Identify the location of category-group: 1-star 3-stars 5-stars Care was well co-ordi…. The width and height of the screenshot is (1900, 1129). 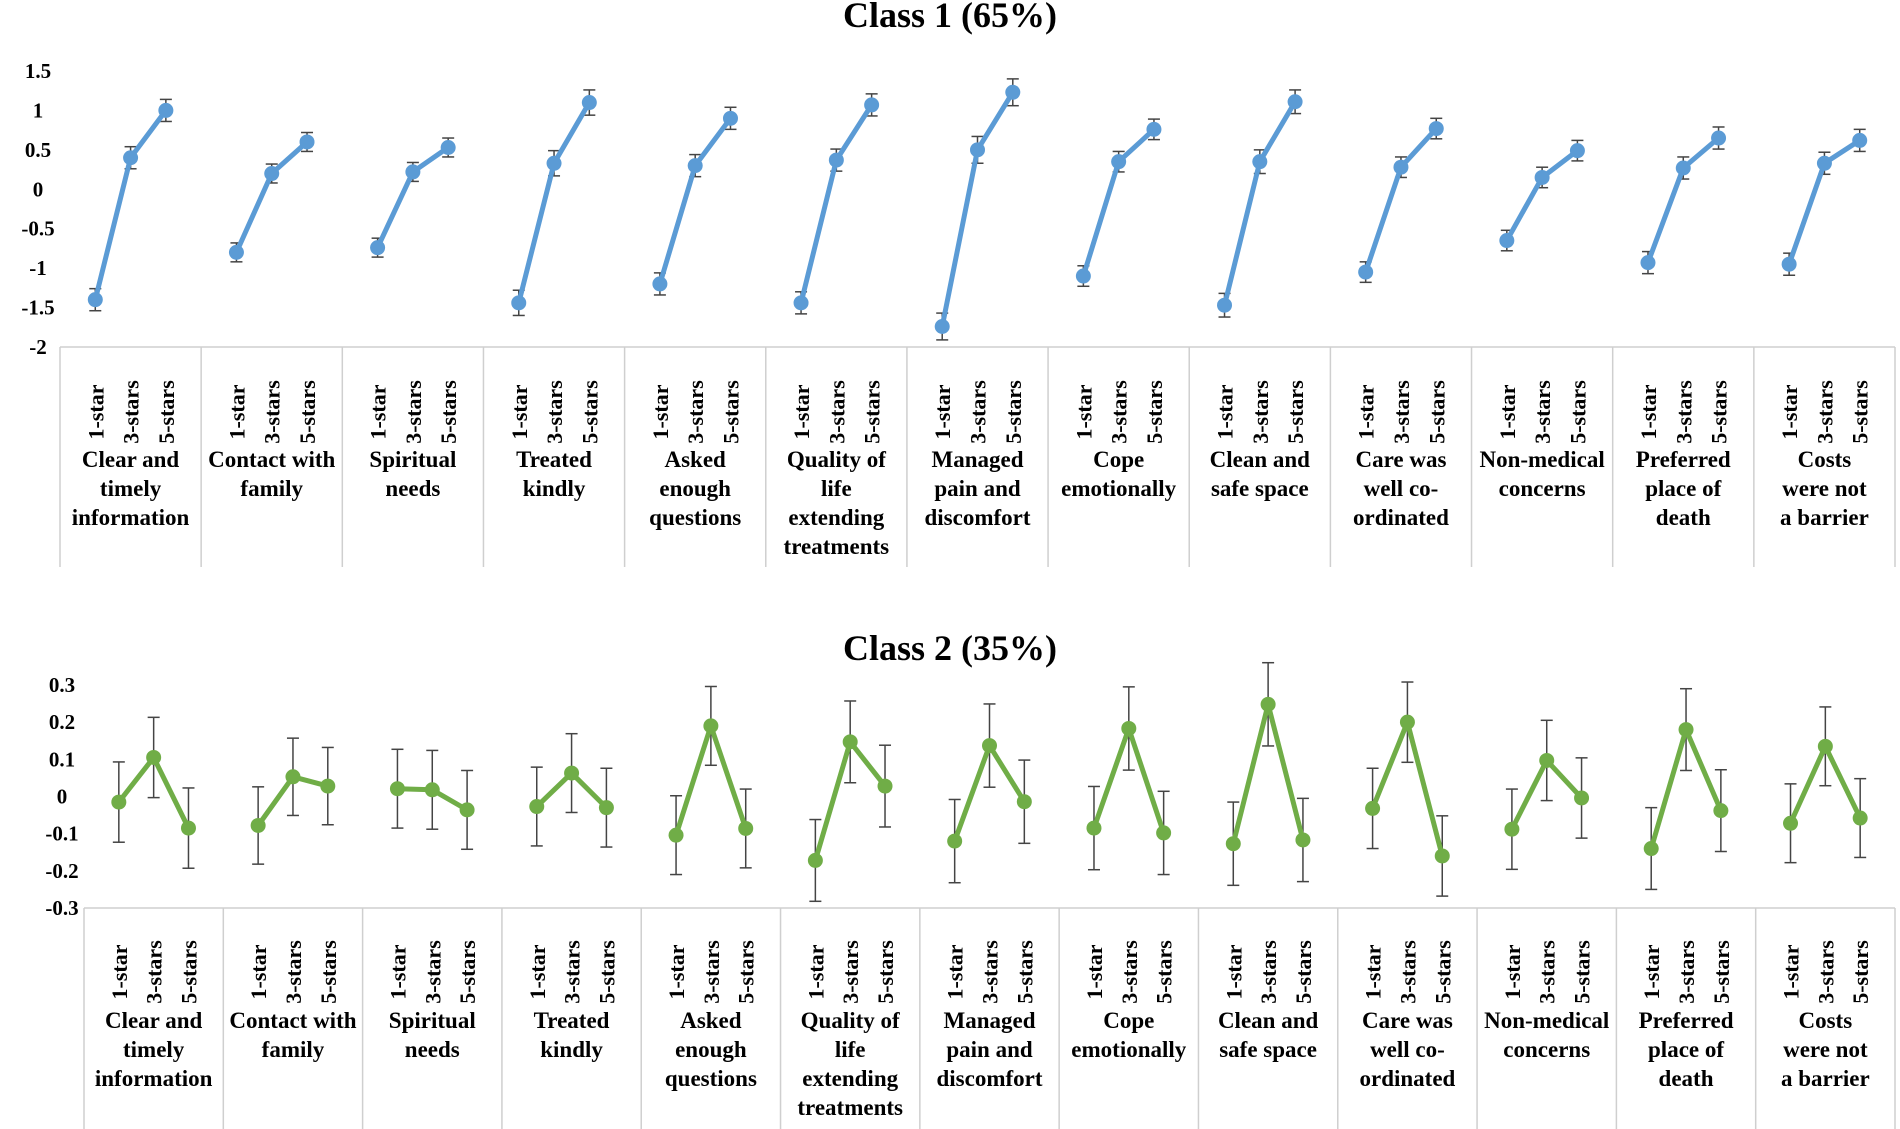
(1401, 323).